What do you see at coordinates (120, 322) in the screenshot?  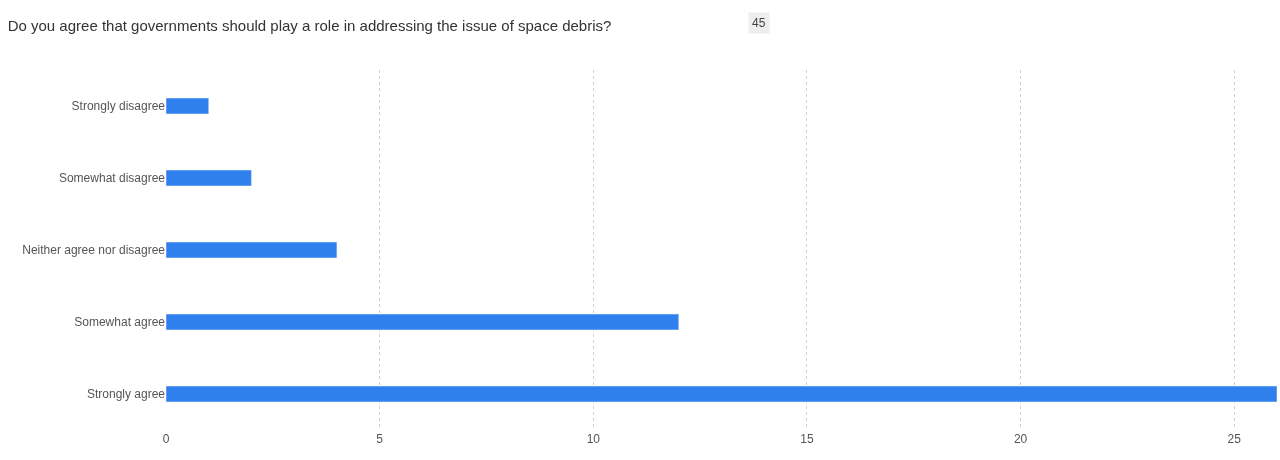 I see `y-tick-label: Somewhat agree` at bounding box center [120, 322].